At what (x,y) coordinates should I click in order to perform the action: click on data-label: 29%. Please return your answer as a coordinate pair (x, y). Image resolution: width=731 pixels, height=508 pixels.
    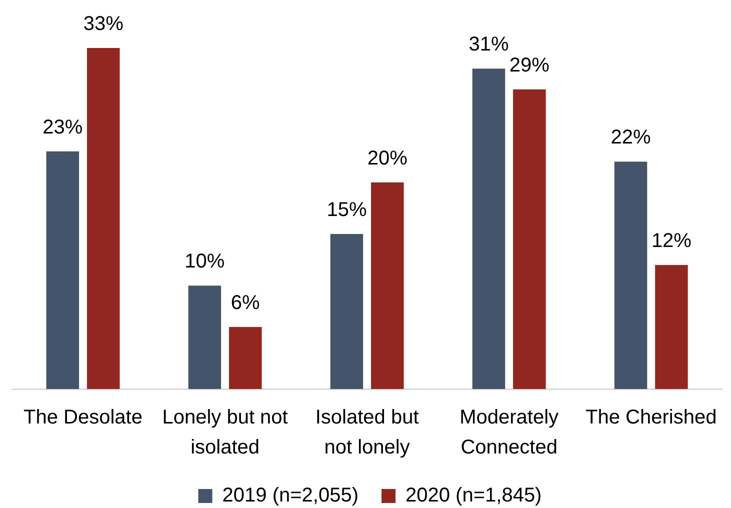
    Looking at the image, I should click on (529, 65).